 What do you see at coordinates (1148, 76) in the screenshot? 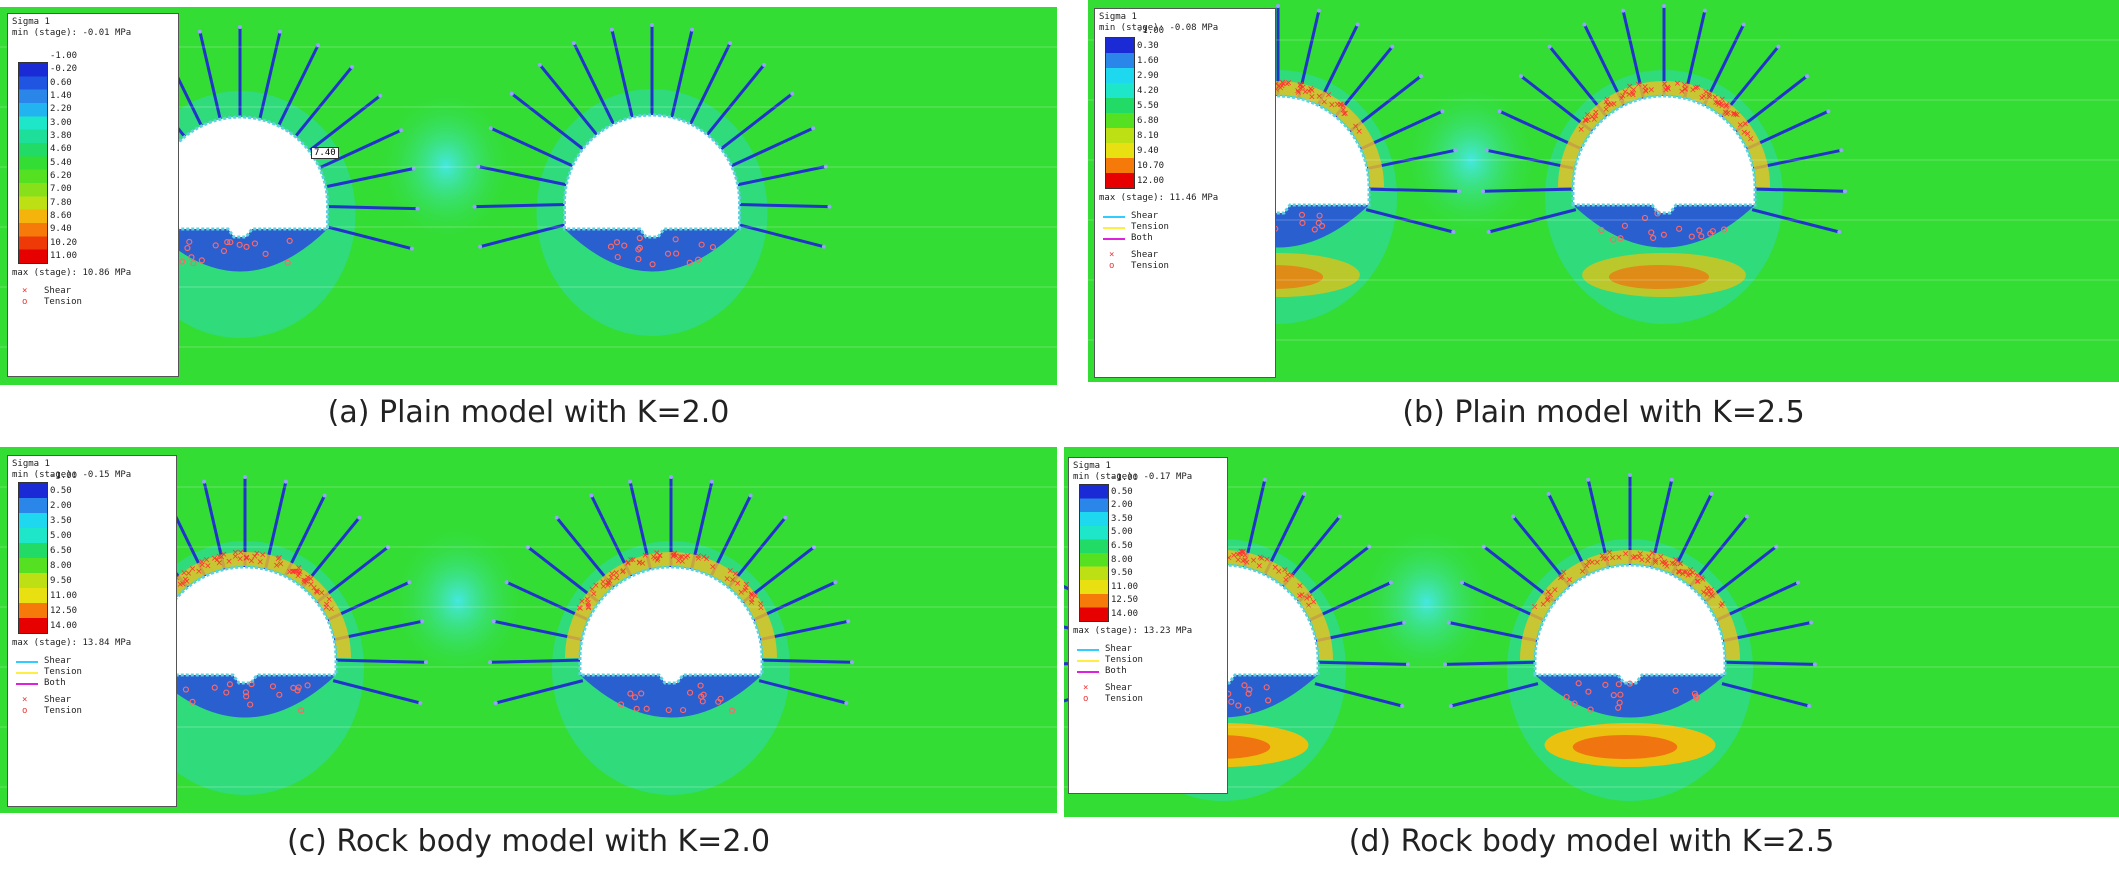
I see `legend-tick: 2.90` at bounding box center [1148, 76].